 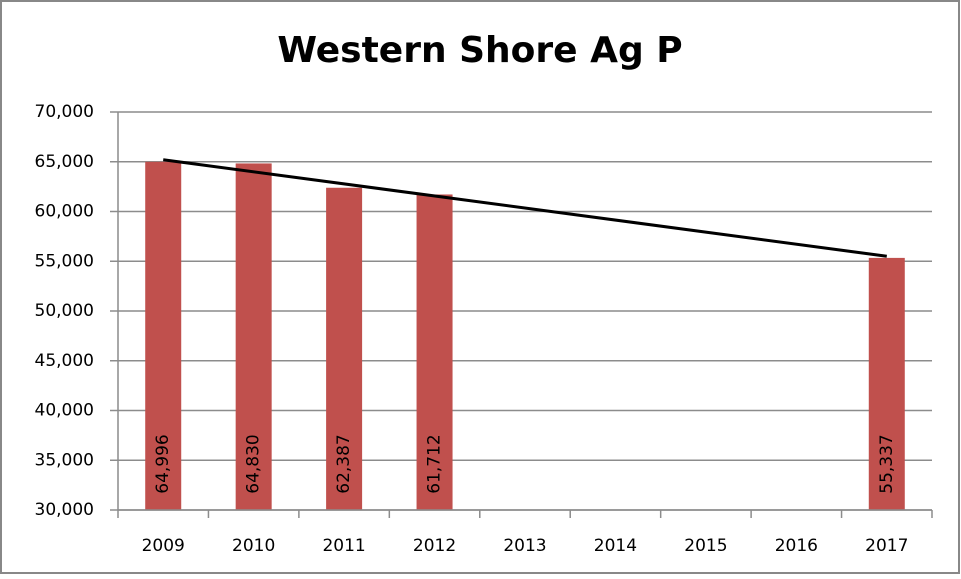 What do you see at coordinates (163, 546) in the screenshot?
I see `x-tick-label: 2009` at bounding box center [163, 546].